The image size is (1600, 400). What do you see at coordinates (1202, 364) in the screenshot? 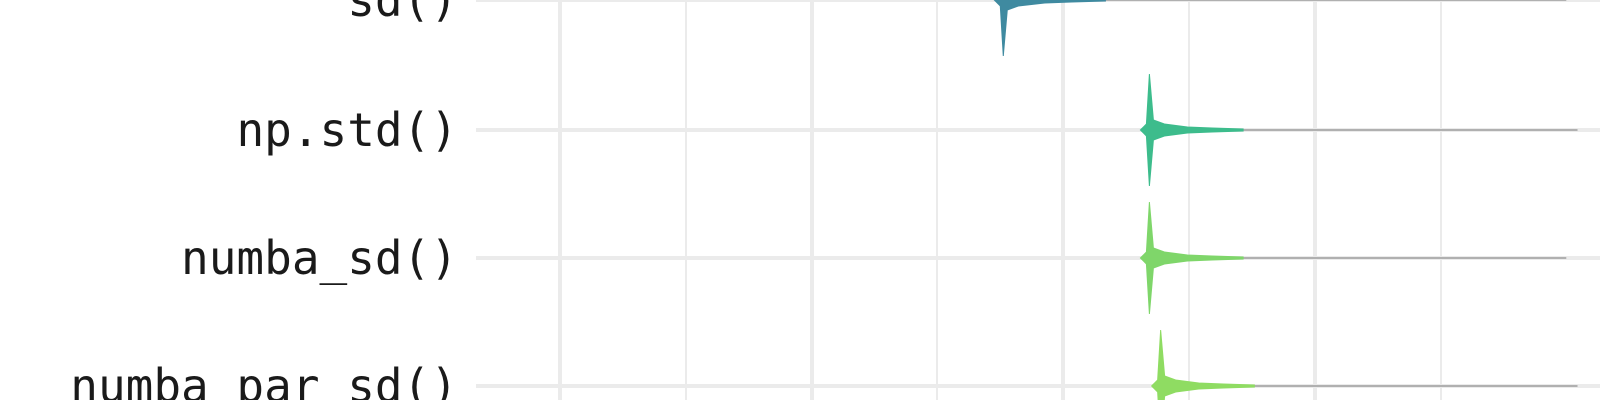
I see `violin-numba-par-sd` at bounding box center [1202, 364].